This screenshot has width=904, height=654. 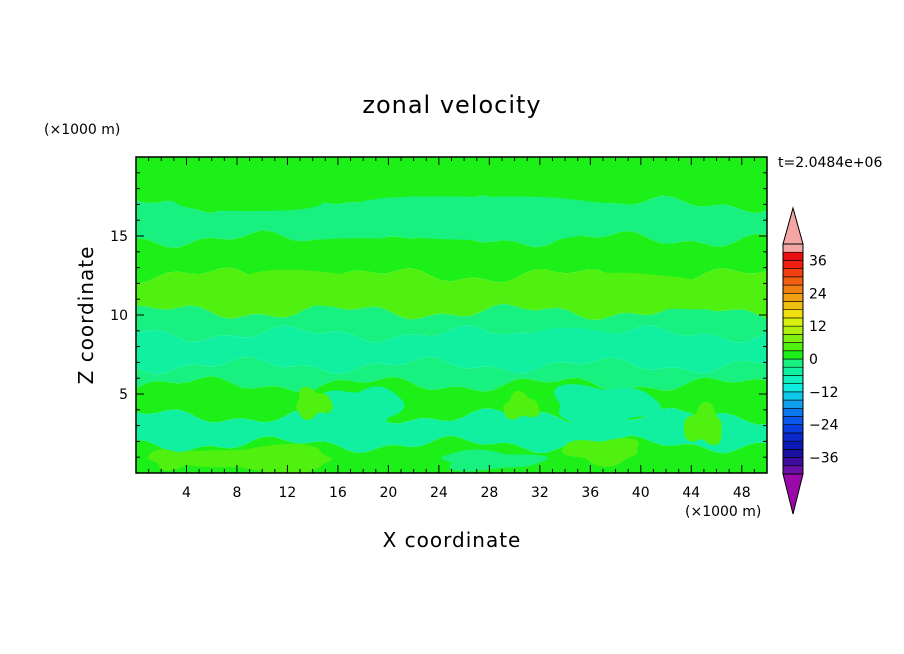 I want to click on y-unit-label: (×1000 m), so click(x=82, y=130).